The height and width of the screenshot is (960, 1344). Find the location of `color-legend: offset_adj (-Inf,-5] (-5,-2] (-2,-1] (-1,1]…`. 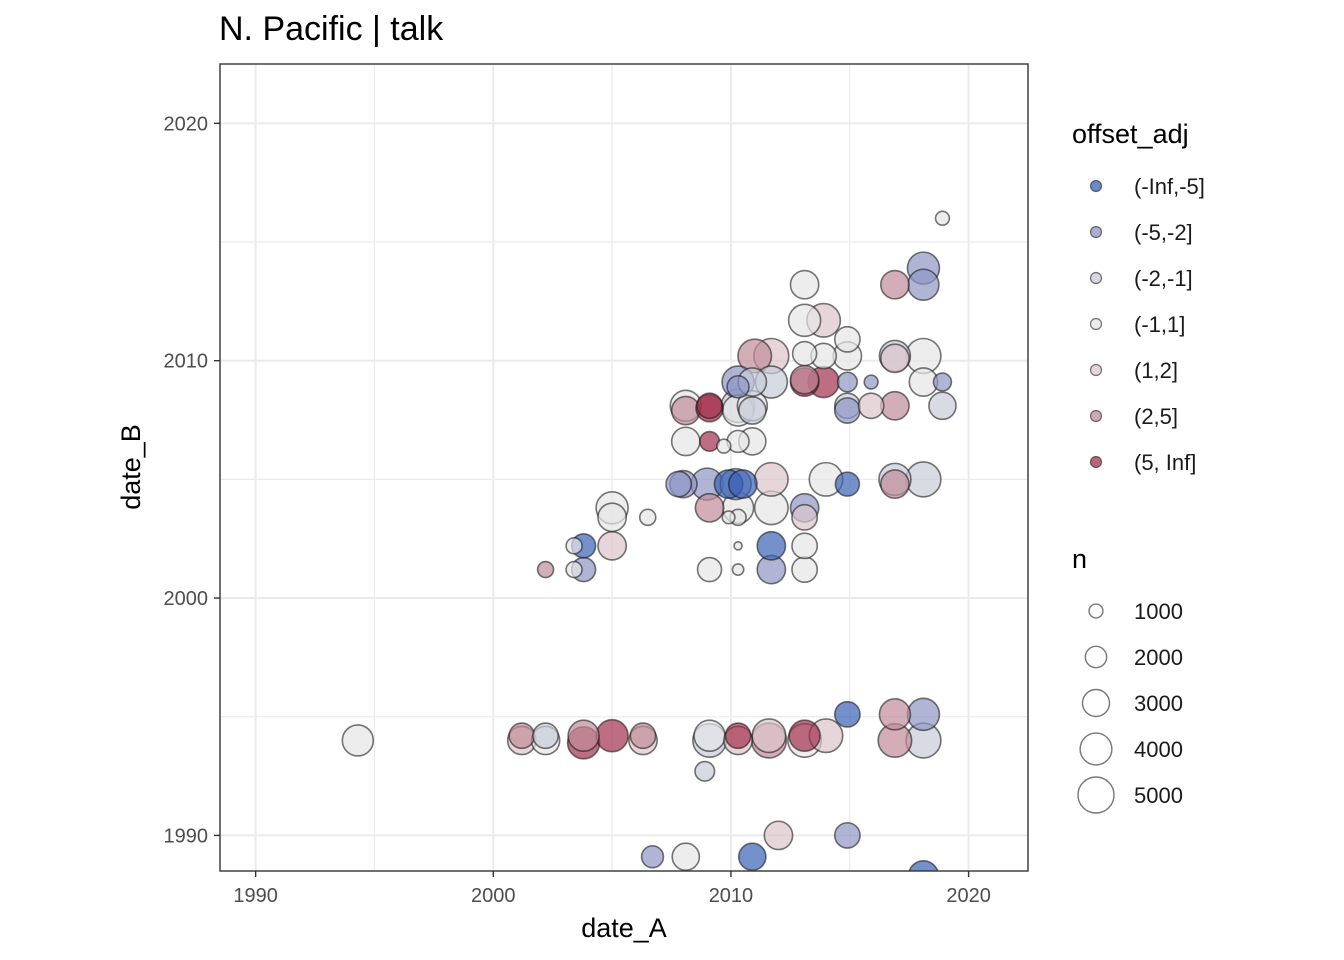

color-legend: offset_adj (-Inf,-5] (-5,-2] (-2,-1] (-1,1]… is located at coordinates (1138, 297).